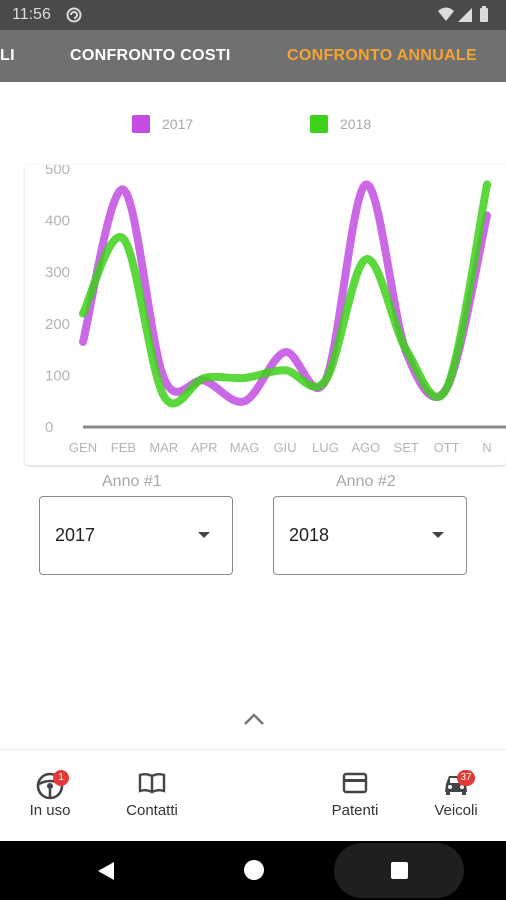 The width and height of the screenshot is (506, 900). What do you see at coordinates (132, 481) in the screenshot?
I see `year1-label: Anno #1` at bounding box center [132, 481].